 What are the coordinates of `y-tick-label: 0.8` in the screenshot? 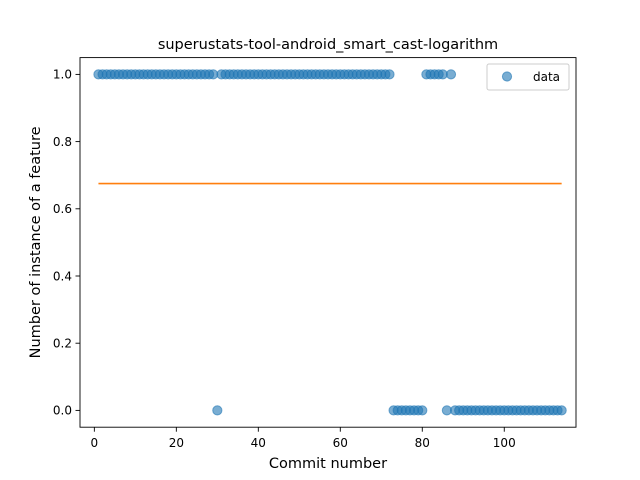 It's located at (62, 142).